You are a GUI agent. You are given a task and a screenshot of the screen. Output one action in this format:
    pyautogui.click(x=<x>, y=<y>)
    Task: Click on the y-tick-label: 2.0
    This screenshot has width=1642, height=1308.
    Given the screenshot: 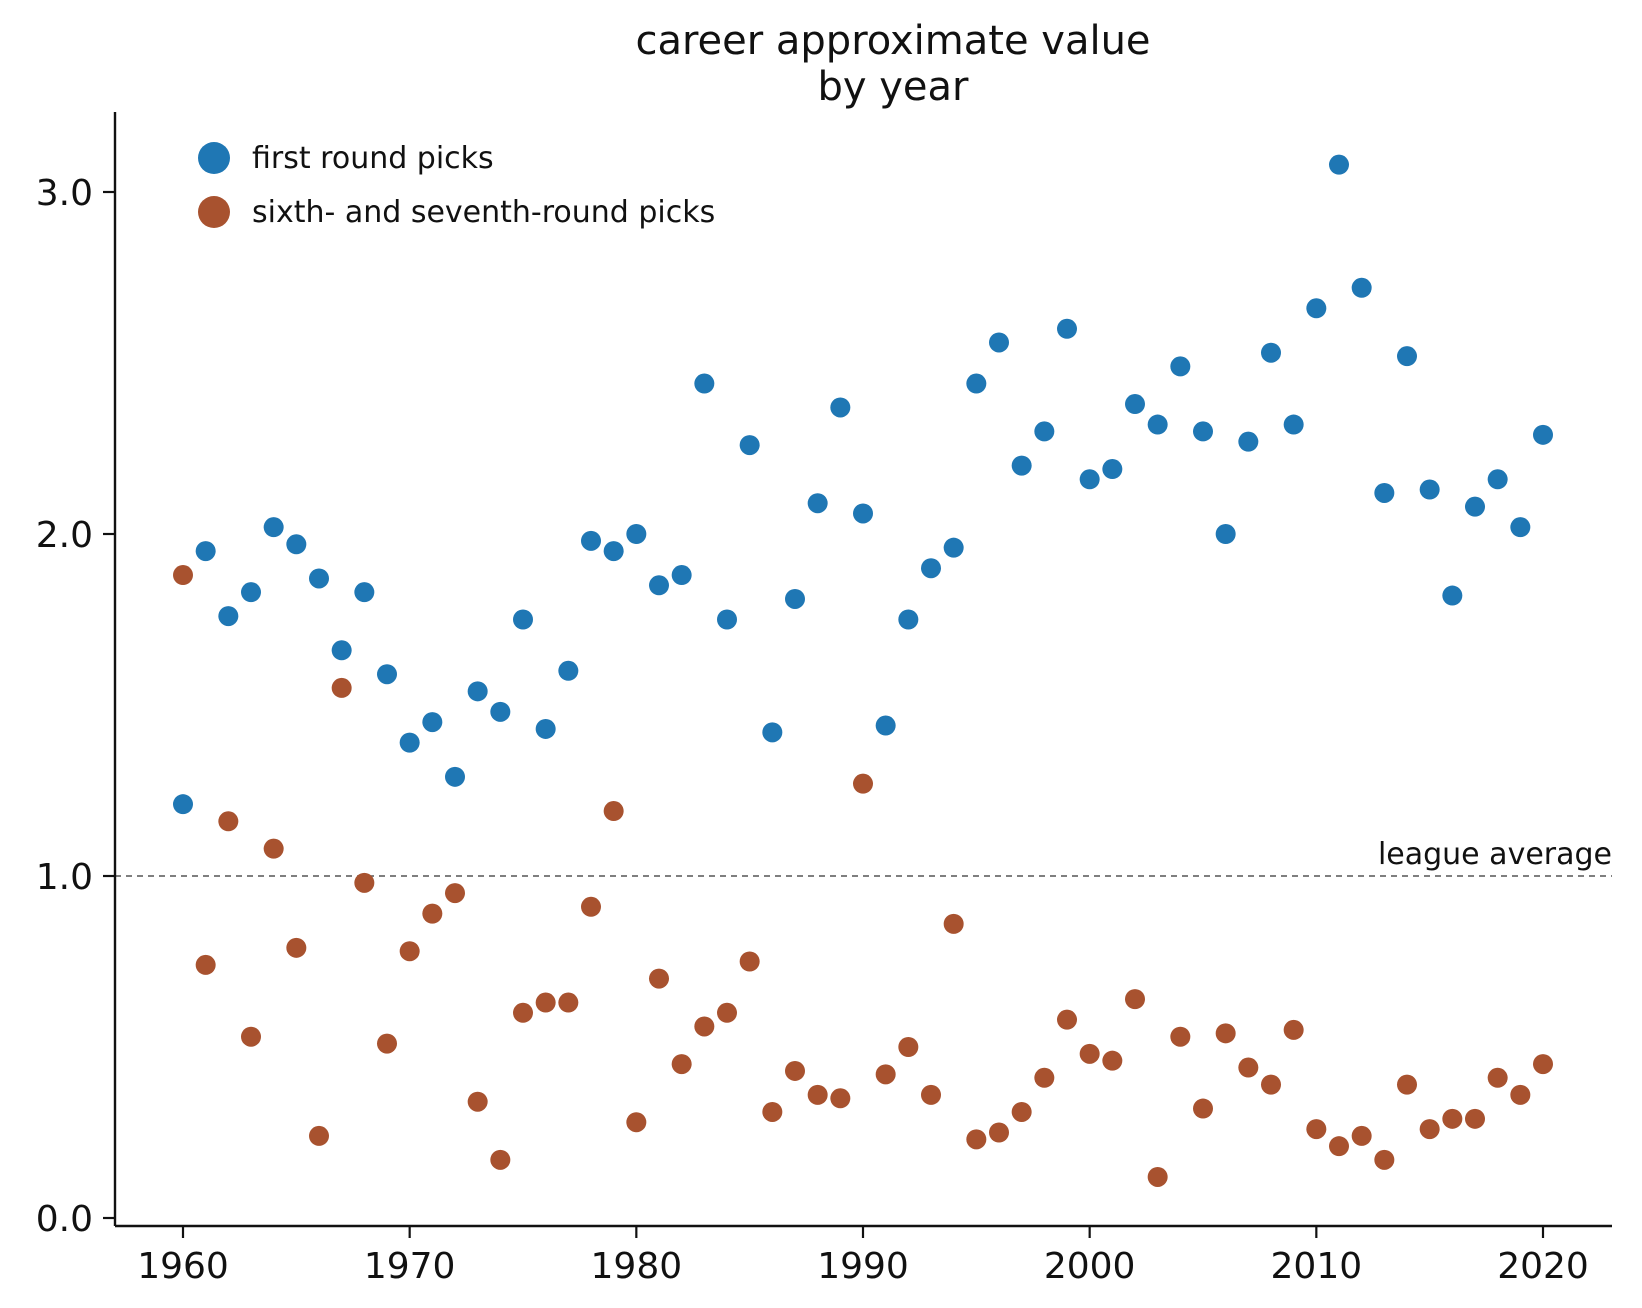 What is the action you would take?
    pyautogui.click(x=64, y=535)
    